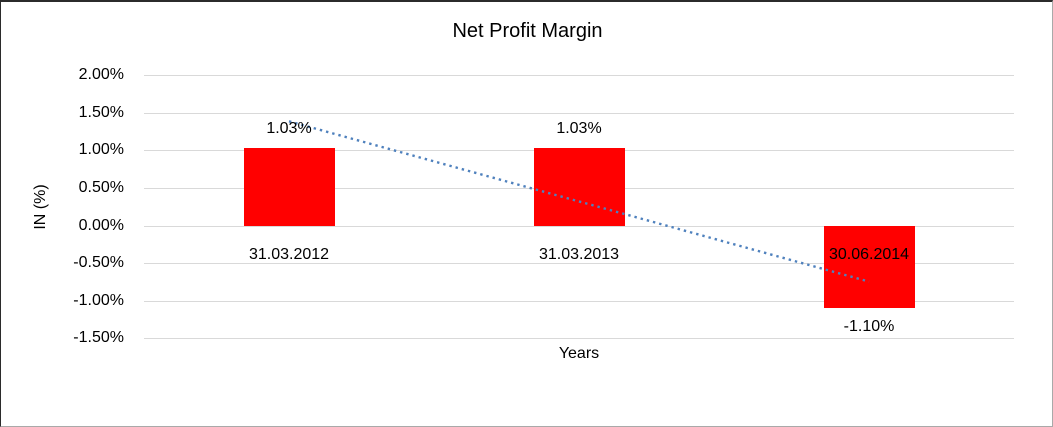 The width and height of the screenshot is (1053, 427). I want to click on bar-31.03.2013, so click(579, 187).